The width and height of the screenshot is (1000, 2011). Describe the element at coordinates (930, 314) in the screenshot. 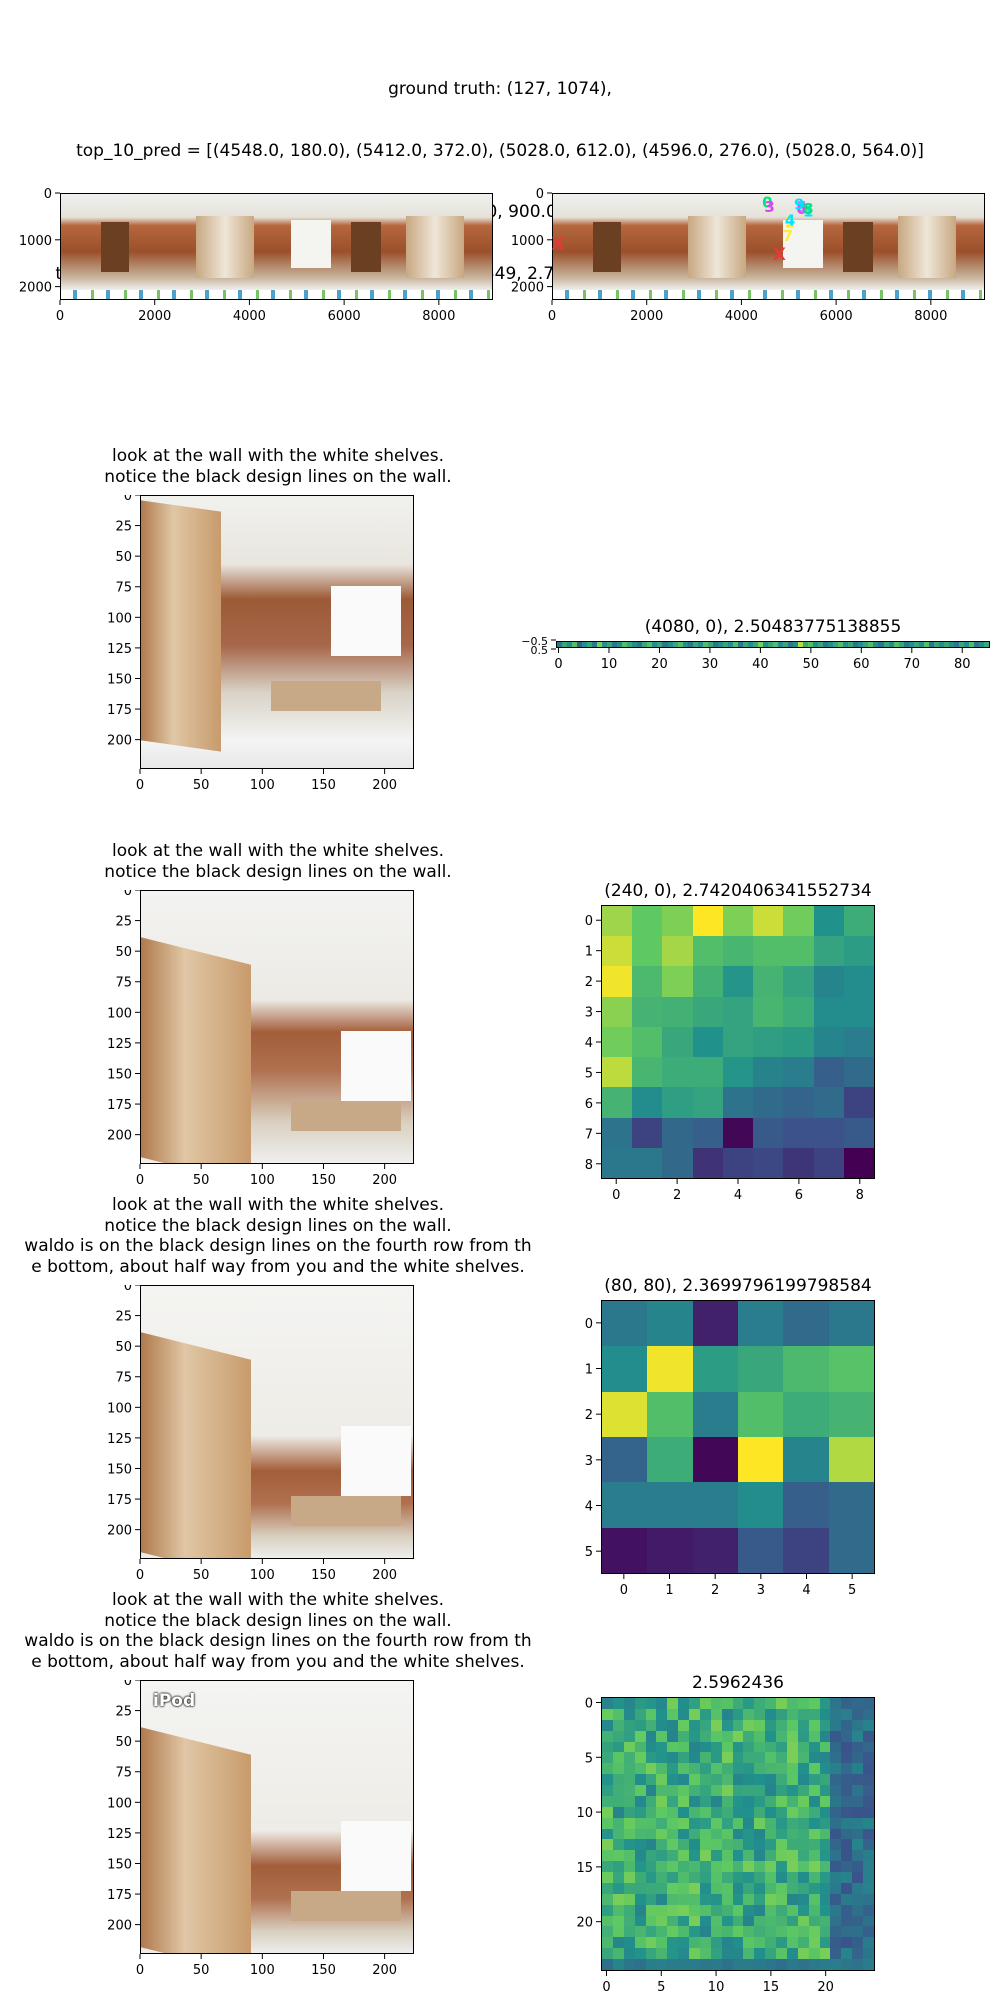

I see `pano-xtick-label: 8000` at that location.